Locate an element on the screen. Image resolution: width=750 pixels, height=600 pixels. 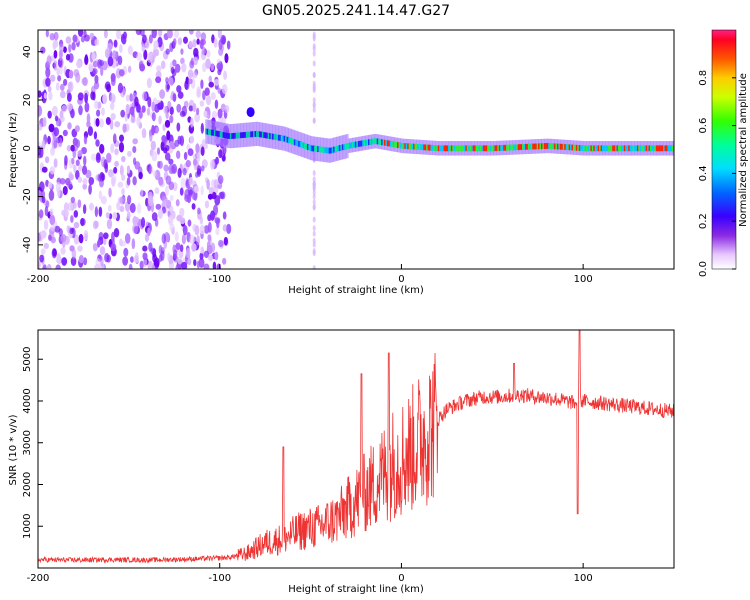
y-tick-label: 5000 is located at coordinates (27, 359).